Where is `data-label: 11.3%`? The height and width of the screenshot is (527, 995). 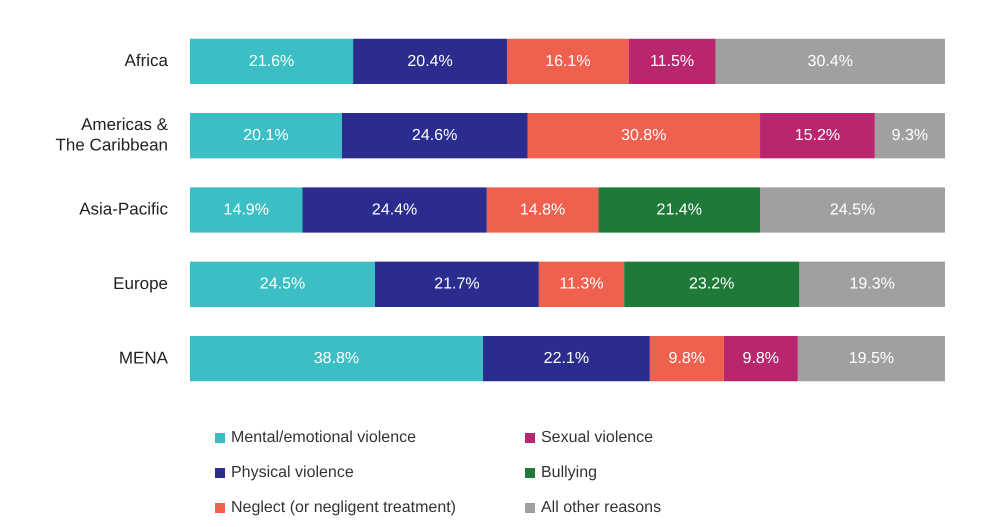 data-label: 11.3% is located at coordinates (581, 284).